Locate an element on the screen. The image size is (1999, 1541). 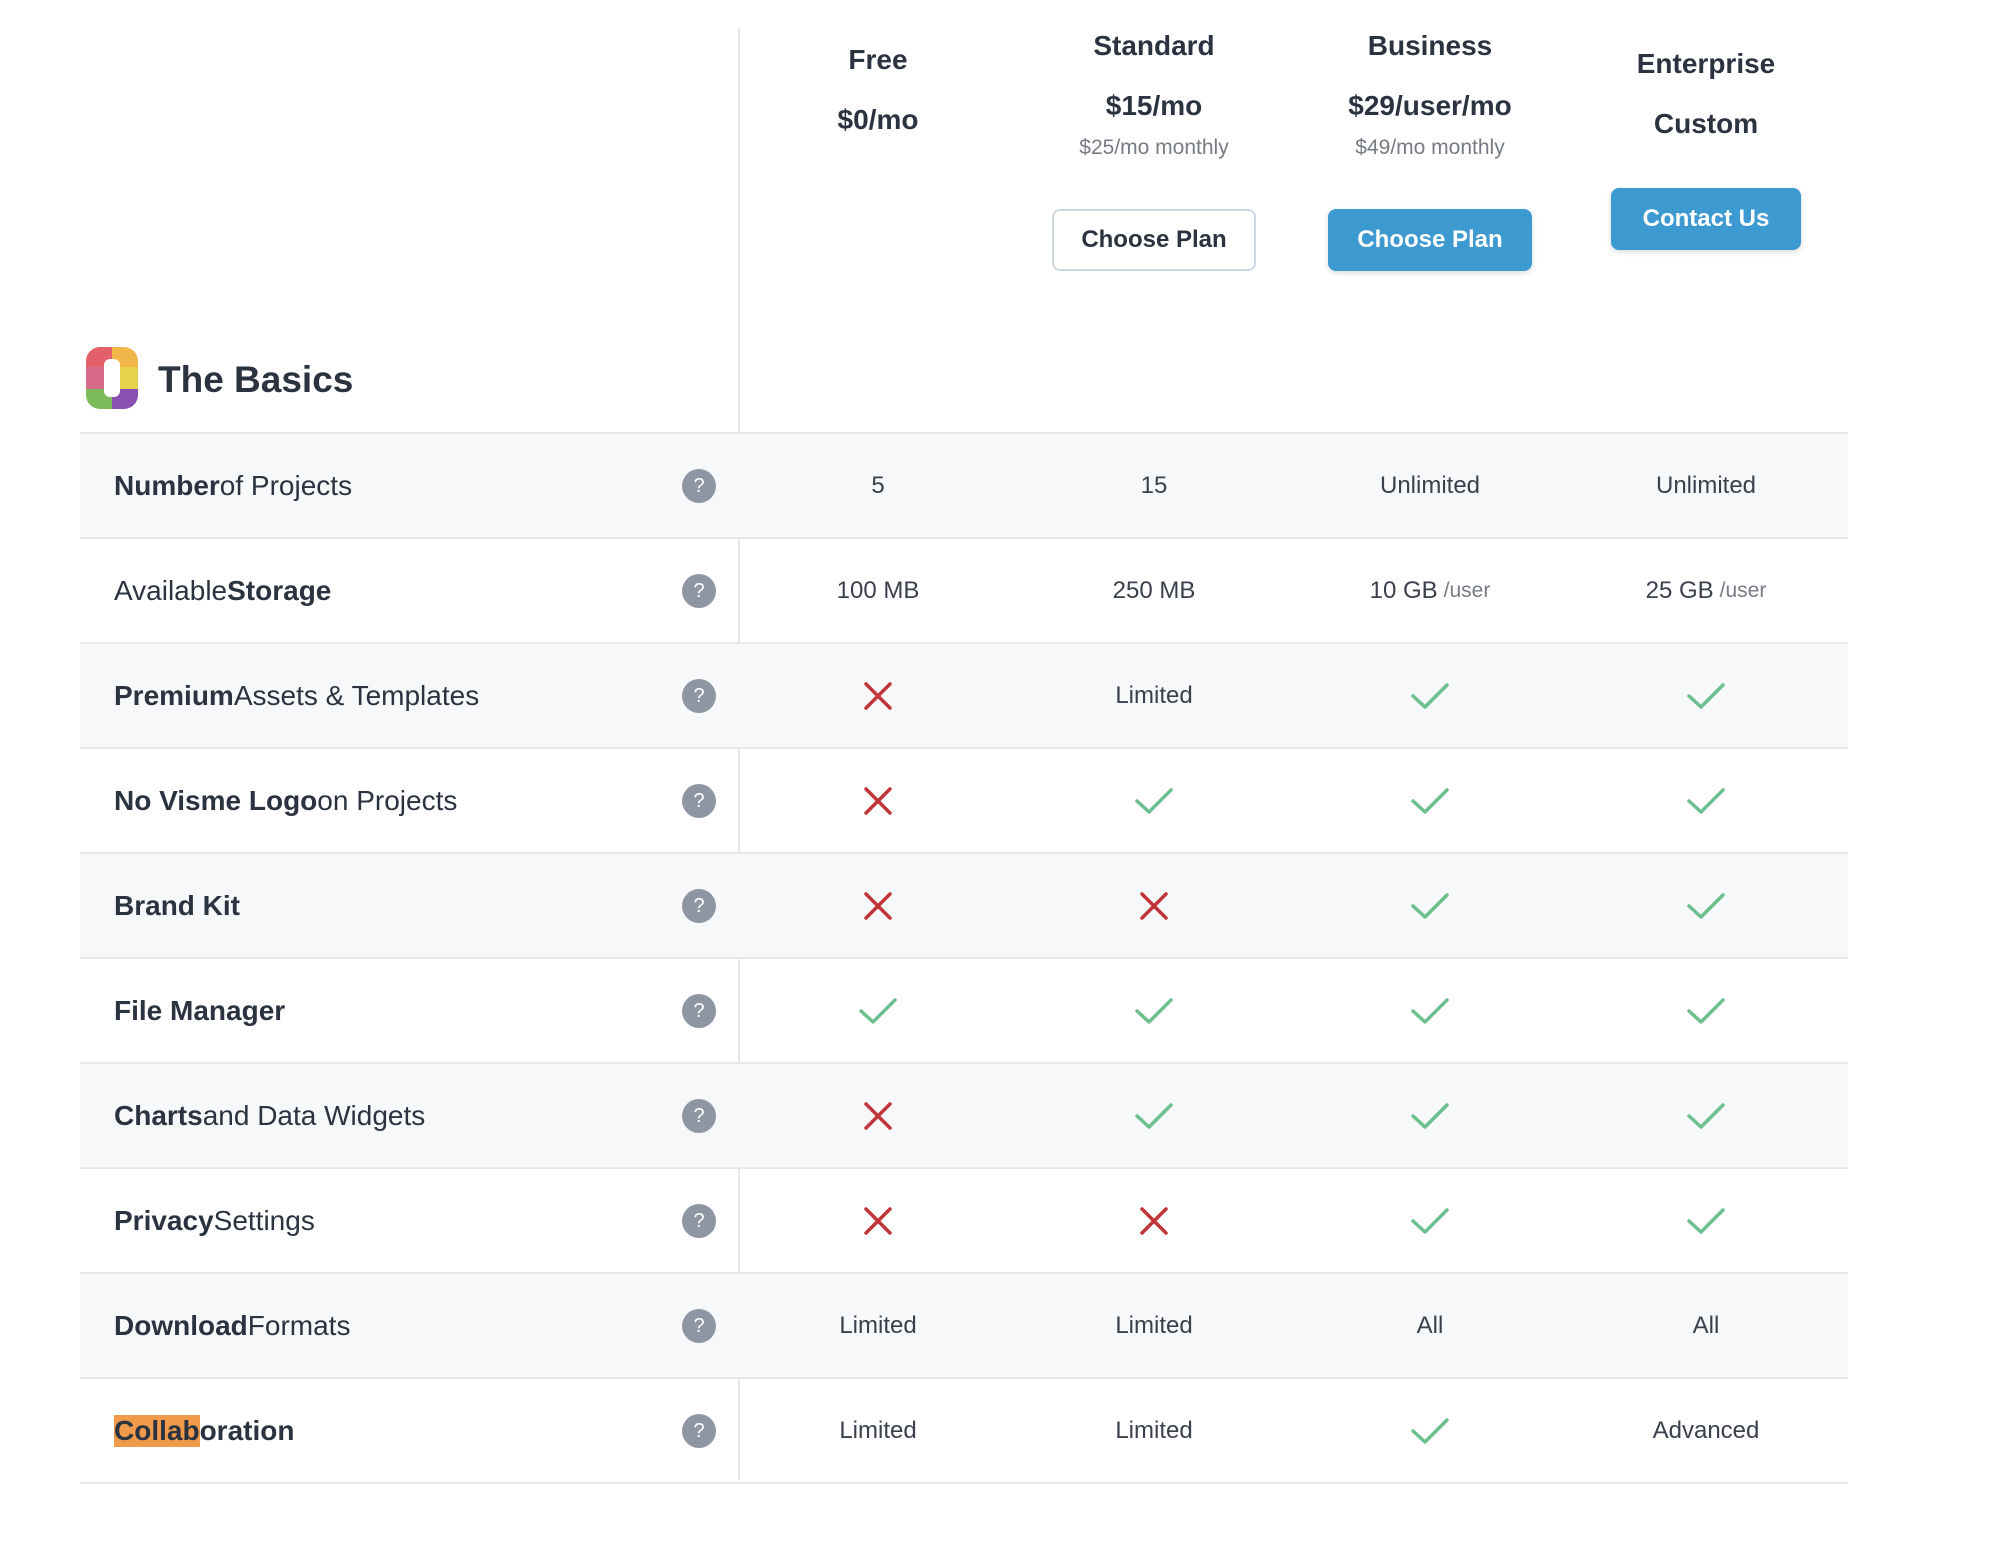
cell-value: 15 is located at coordinates (1154, 485).